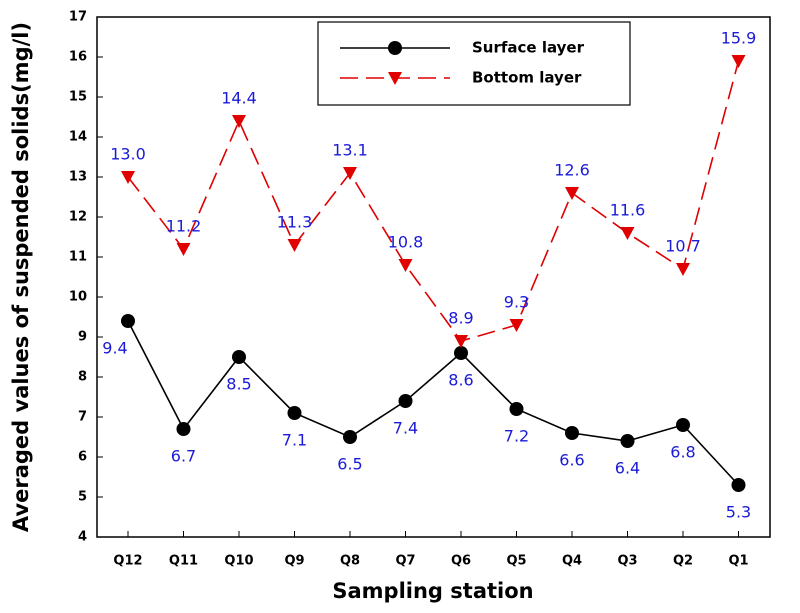 Image resolution: width=800 pixels, height=613 pixels. What do you see at coordinates (432, 591) in the screenshot?
I see `x-axis-title: Sampling station` at bounding box center [432, 591].